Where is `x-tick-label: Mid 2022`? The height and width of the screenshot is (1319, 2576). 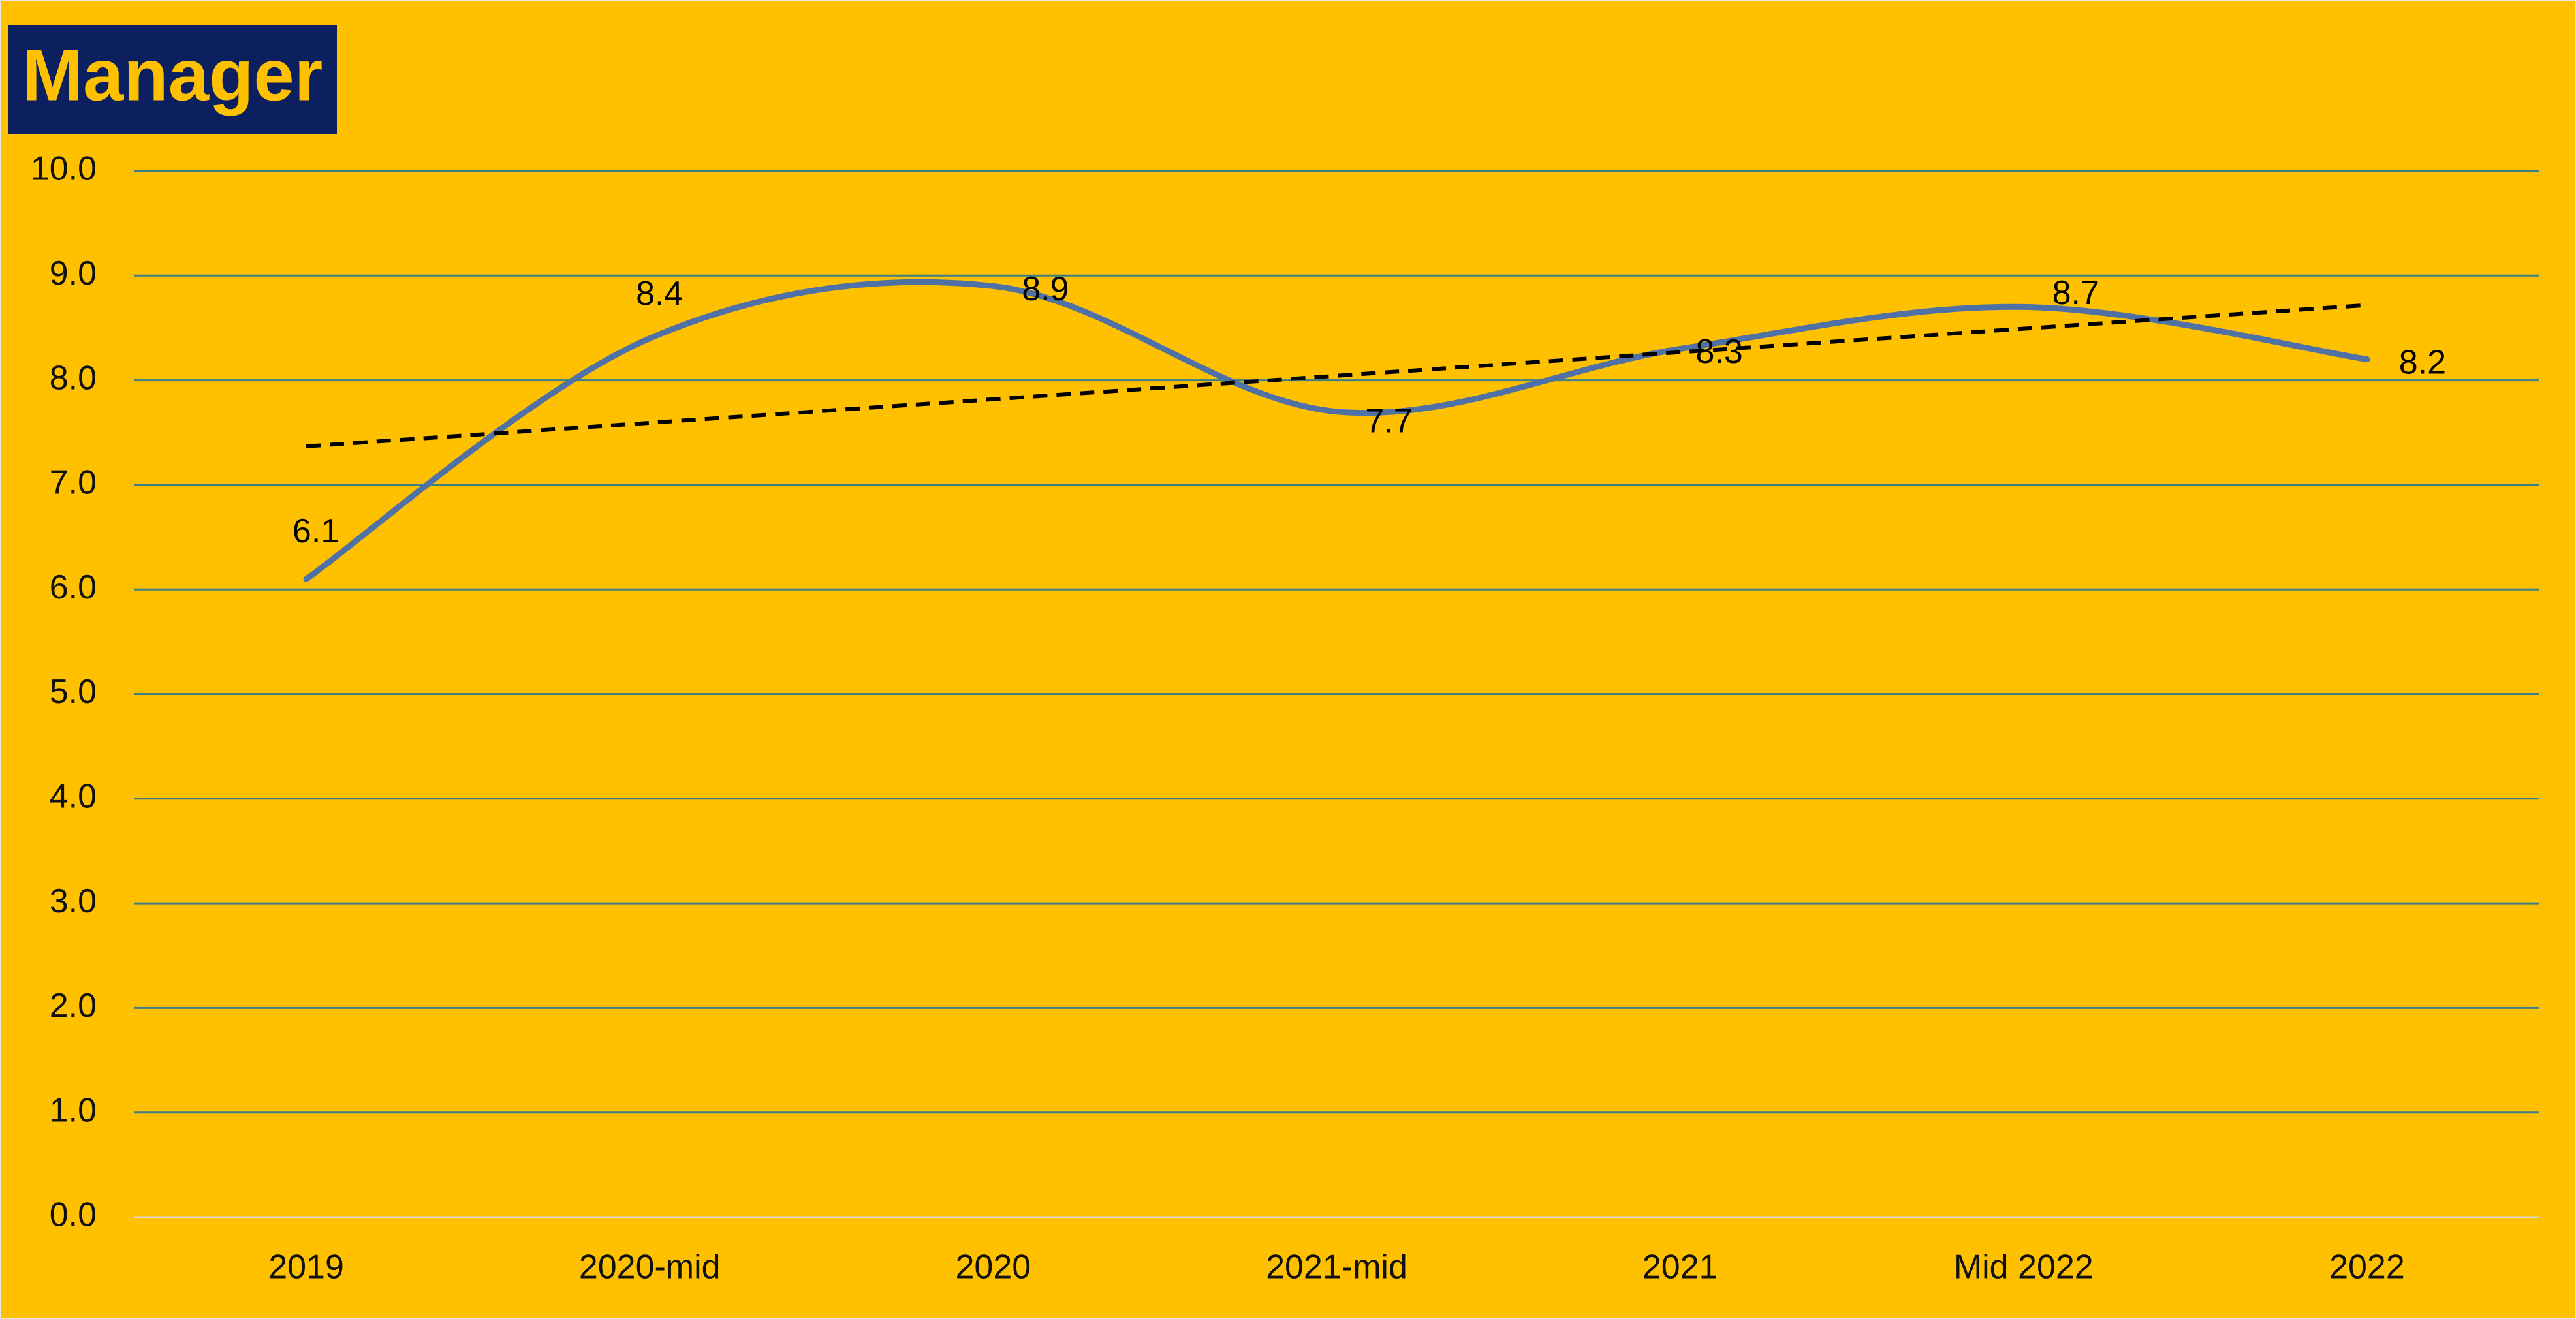
x-tick-label: Mid 2022 is located at coordinates (2024, 1267).